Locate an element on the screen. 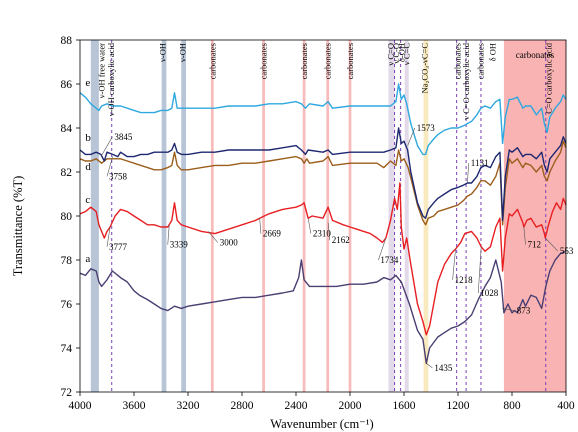  annotation-label: 3777 is located at coordinates (118, 247).